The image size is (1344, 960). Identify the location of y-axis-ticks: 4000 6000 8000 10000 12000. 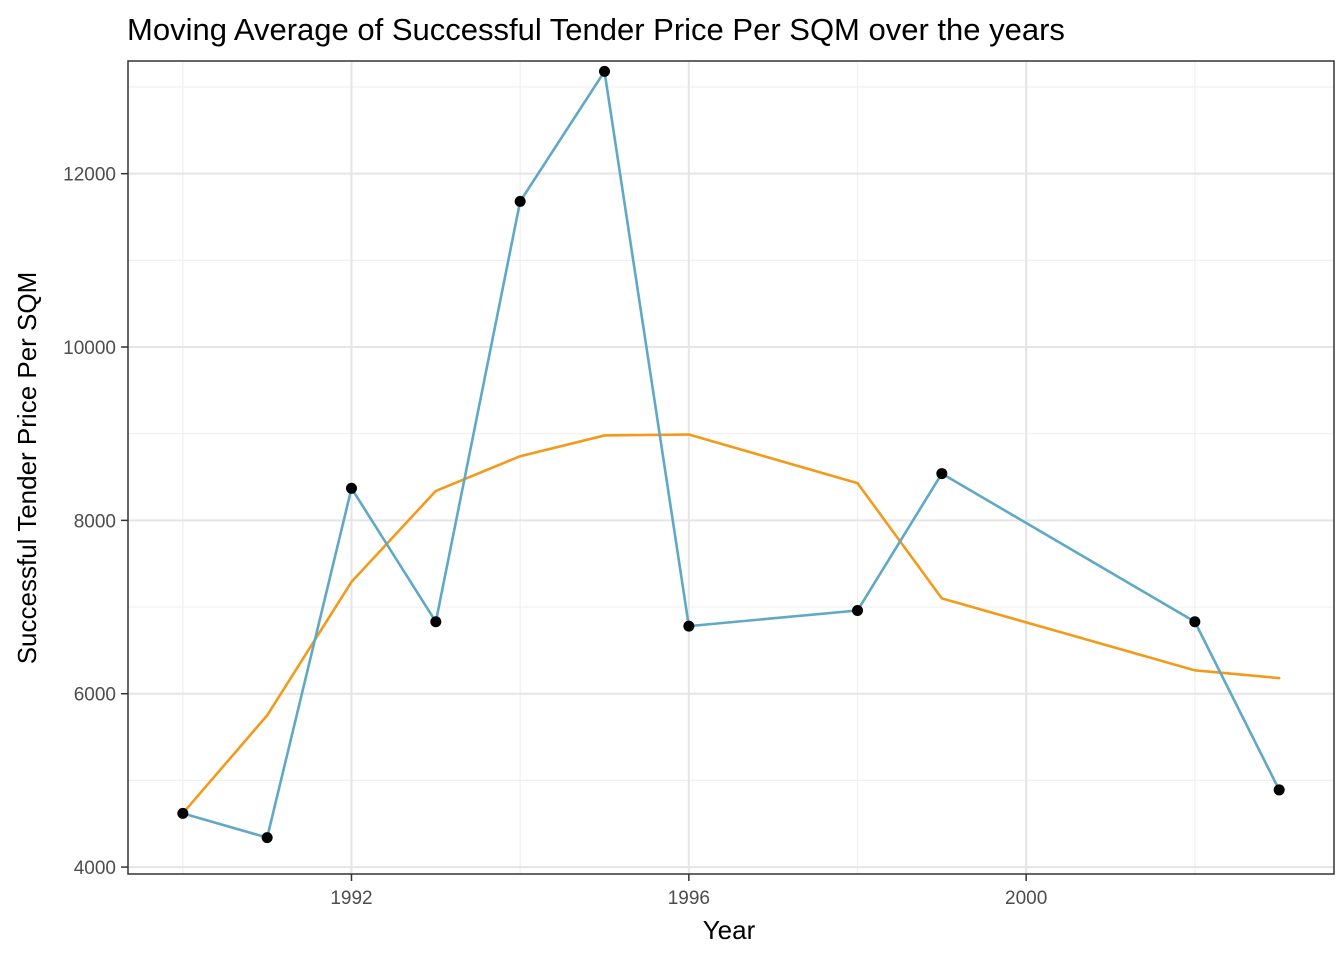
(95, 522).